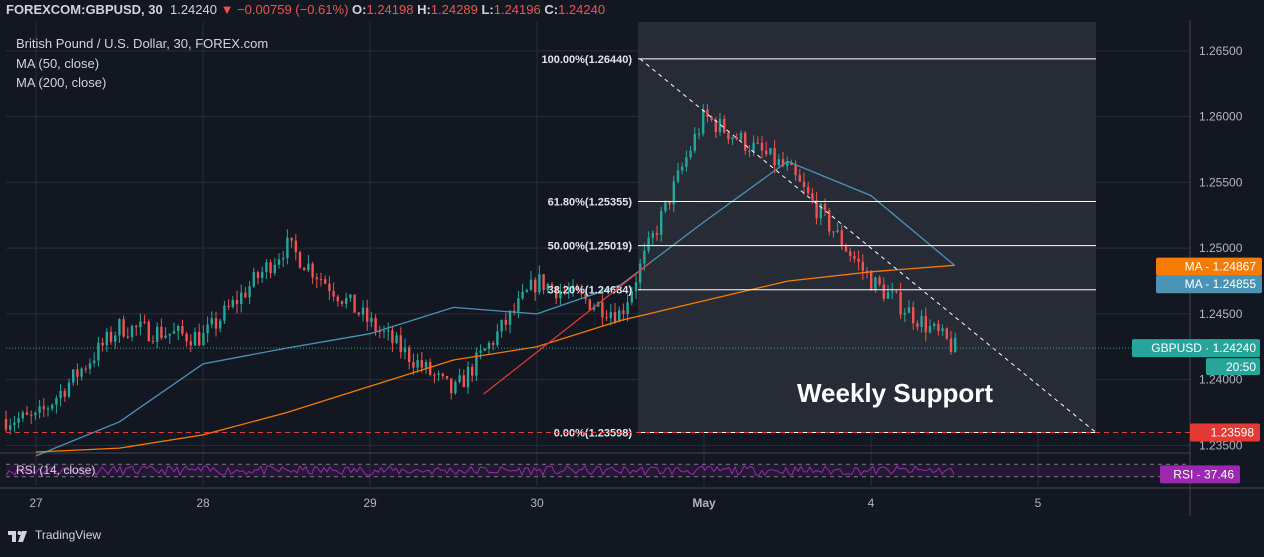 The width and height of the screenshot is (1264, 557). I want to click on countdown-badge: 20:50, so click(1241, 367).